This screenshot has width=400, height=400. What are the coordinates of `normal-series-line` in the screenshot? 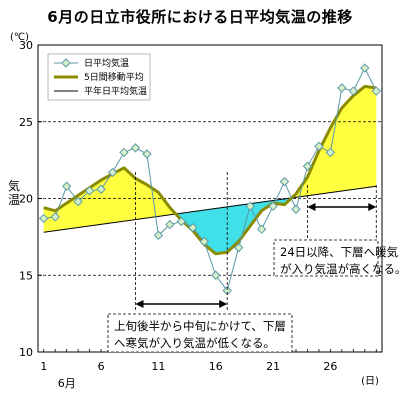 It's located at (210, 209).